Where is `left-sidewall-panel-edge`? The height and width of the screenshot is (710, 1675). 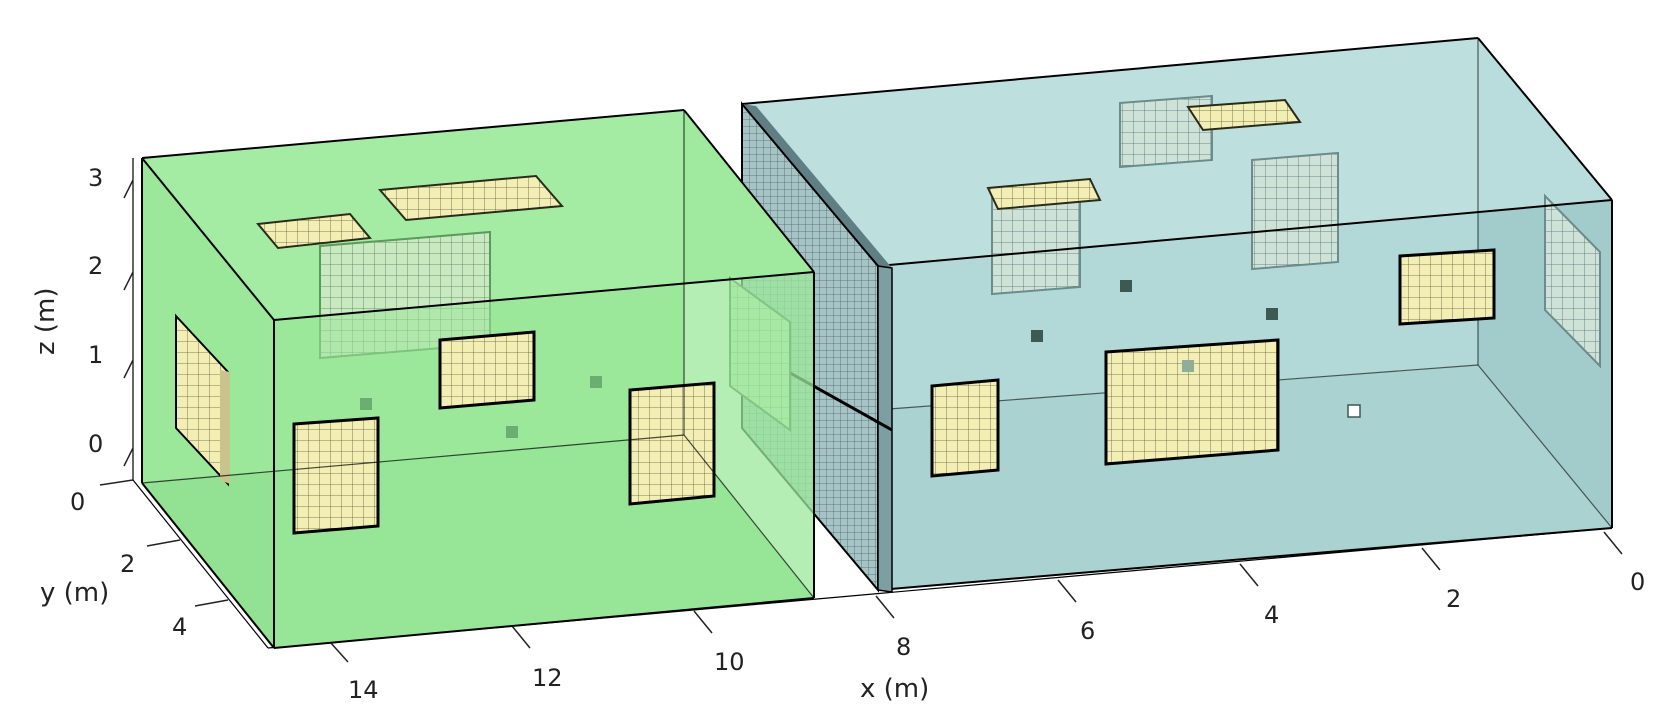
left-sidewall-panel-edge is located at coordinates (225, 427).